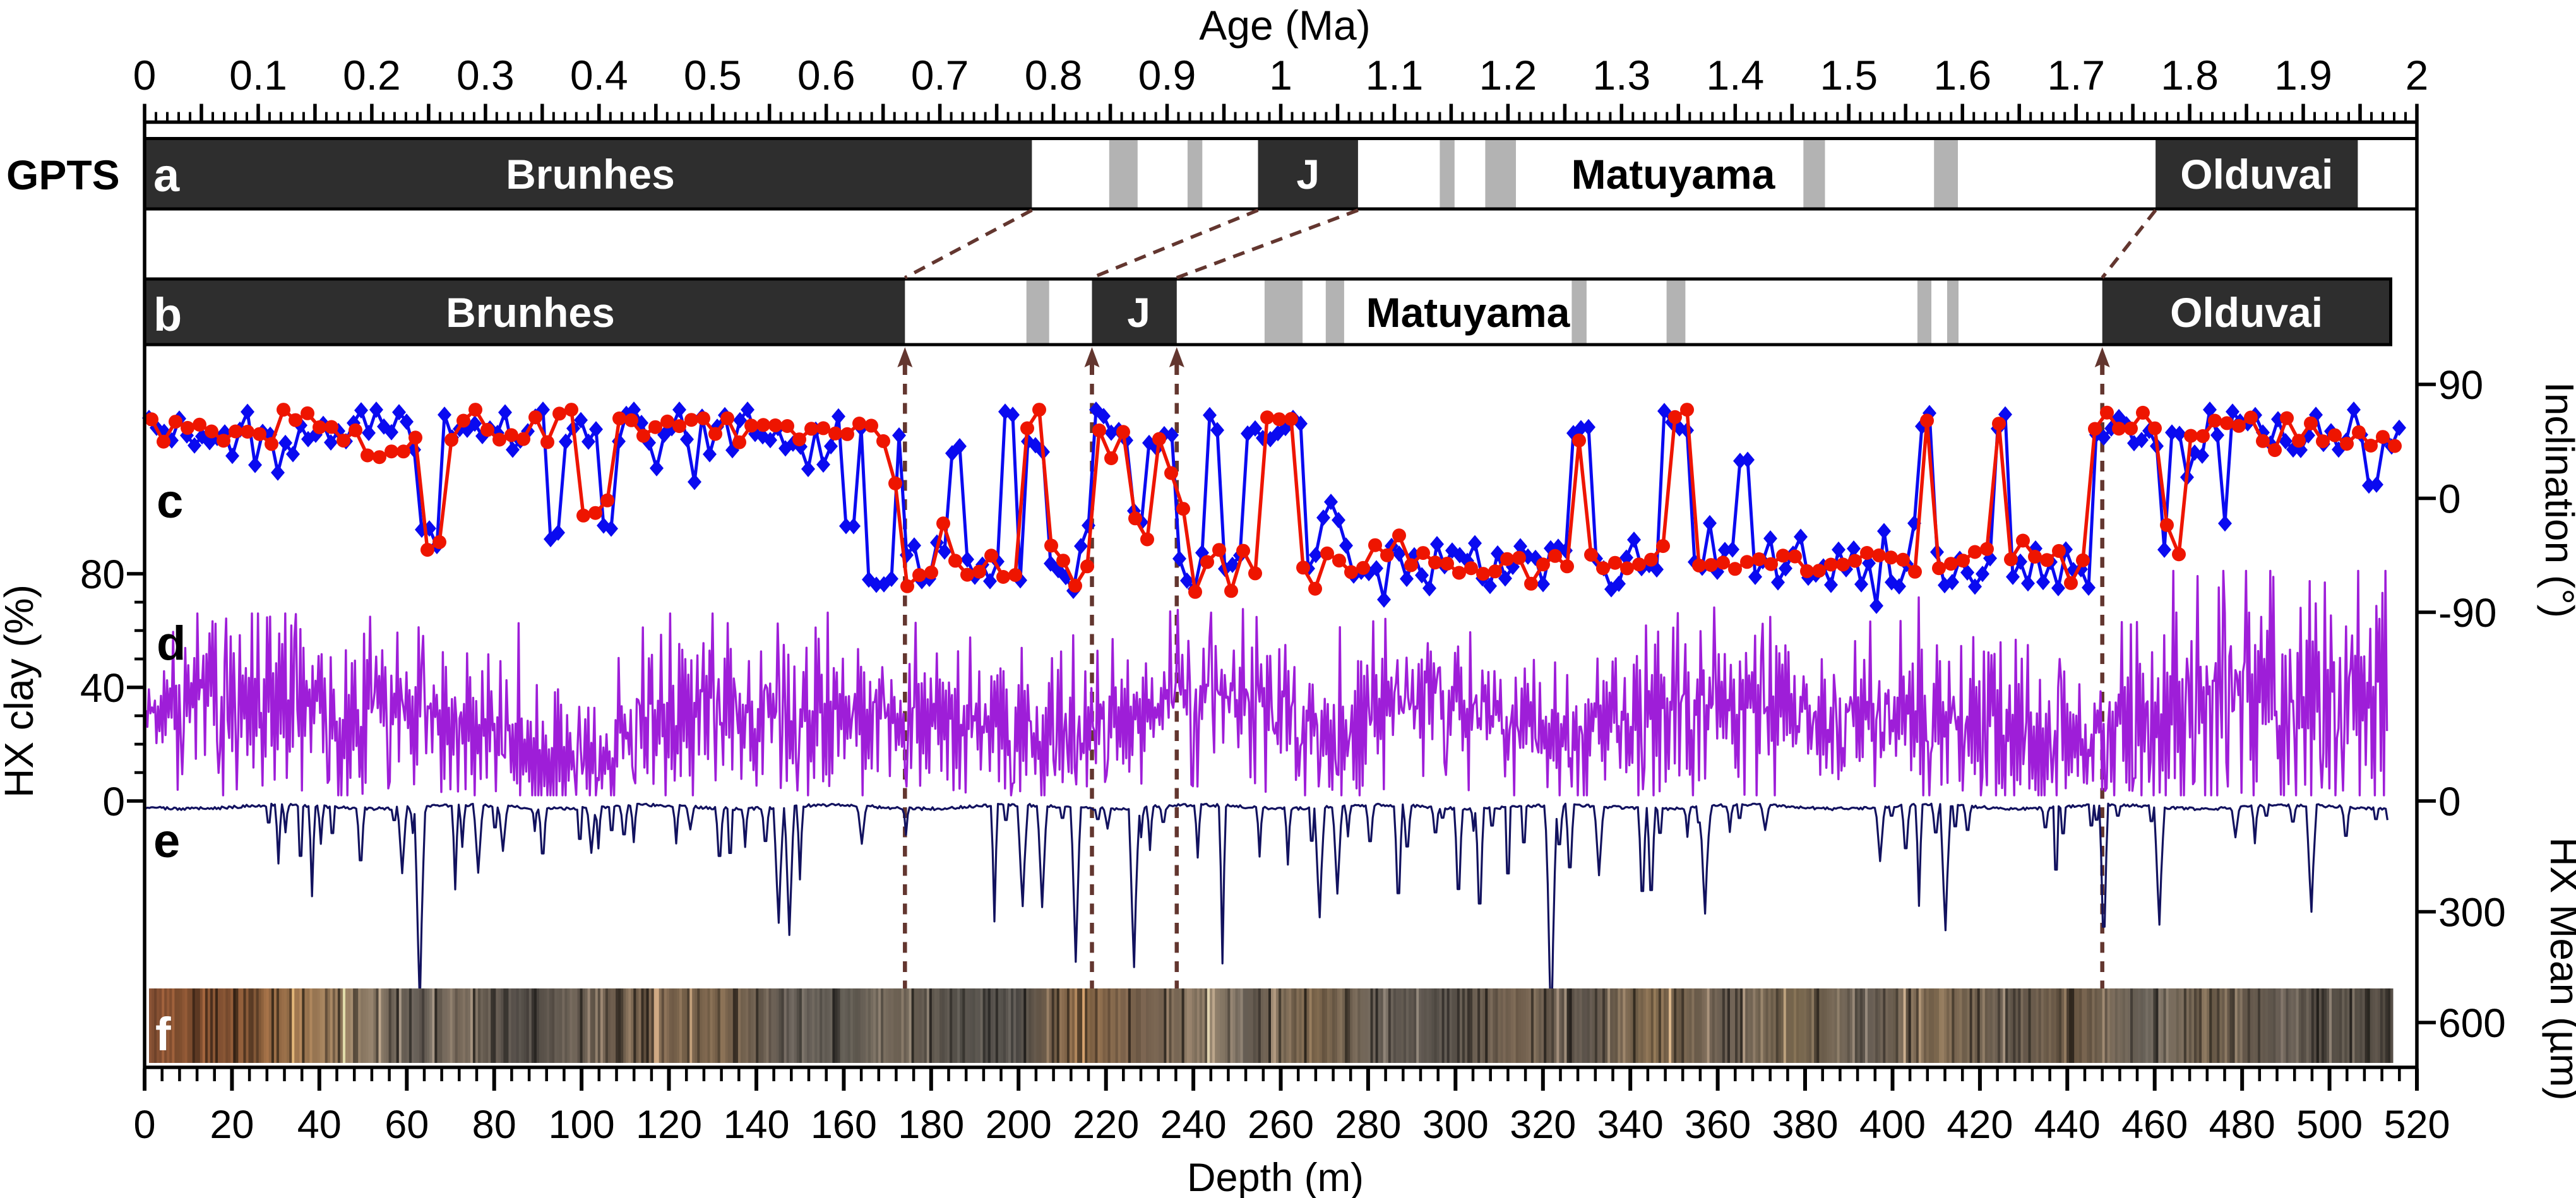 This screenshot has width=2576, height=1198. I want to click on svg-text: d, so click(171, 643).